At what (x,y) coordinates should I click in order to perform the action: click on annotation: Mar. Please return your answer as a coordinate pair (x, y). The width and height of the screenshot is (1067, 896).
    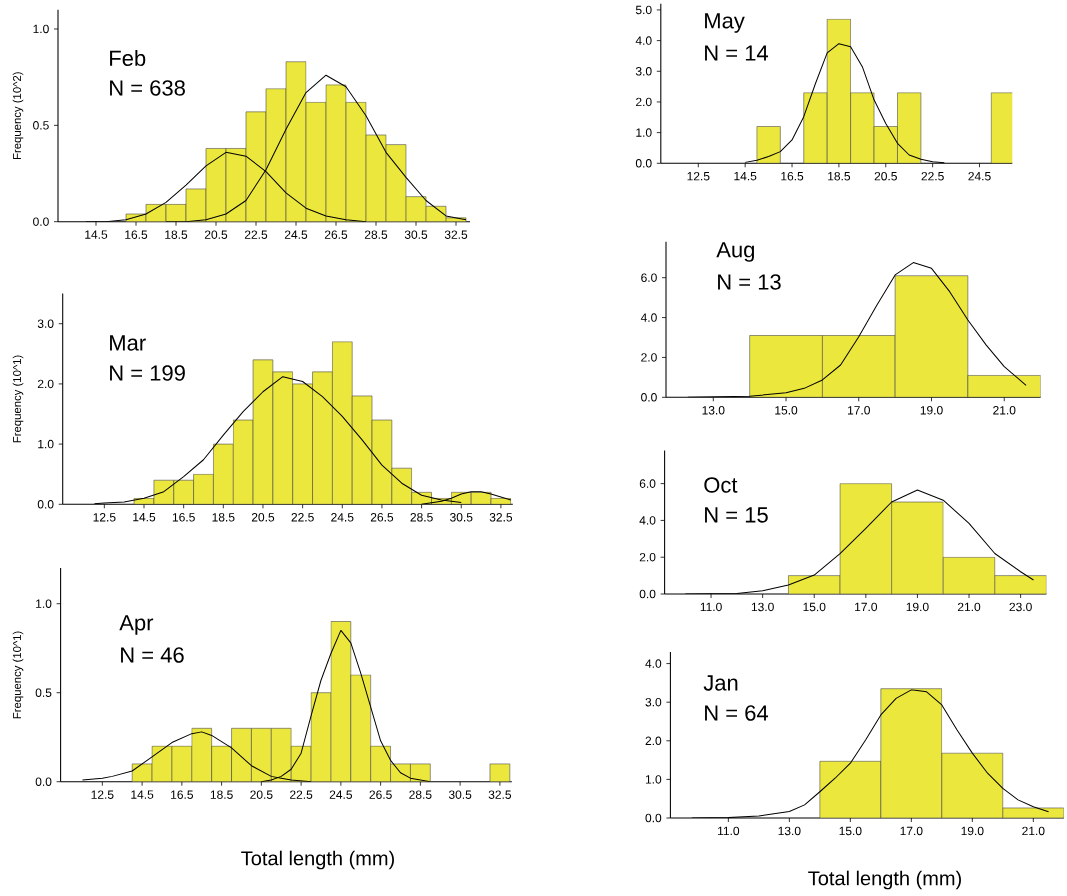
    Looking at the image, I should click on (128, 343).